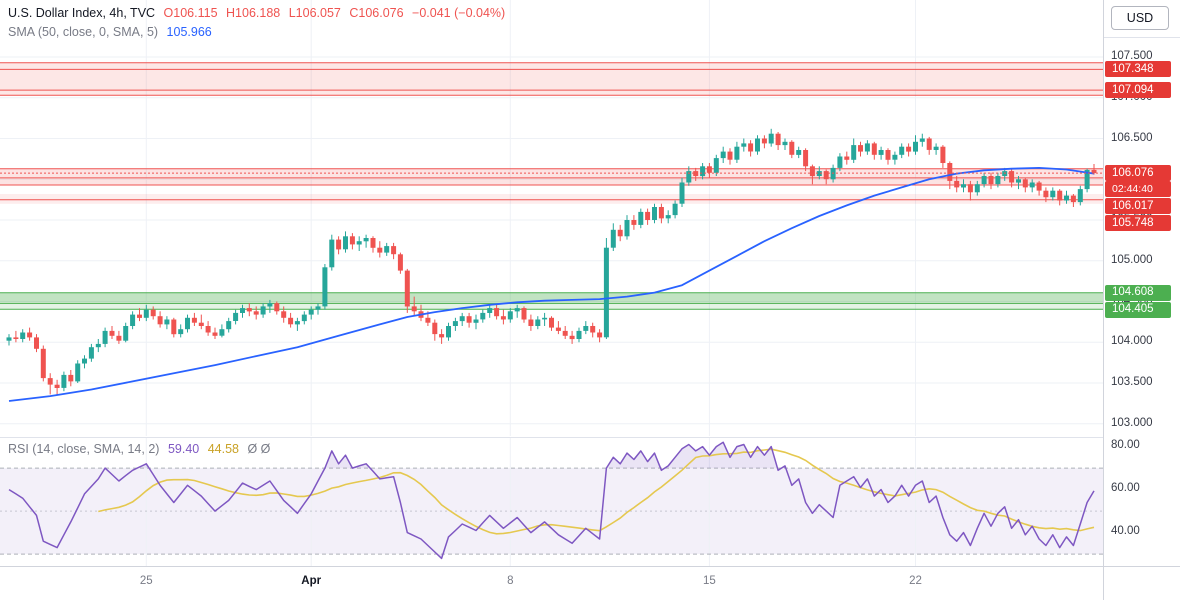  What do you see at coordinates (1125, 530) in the screenshot?
I see `rsi-axis-label: 40.00` at bounding box center [1125, 530].